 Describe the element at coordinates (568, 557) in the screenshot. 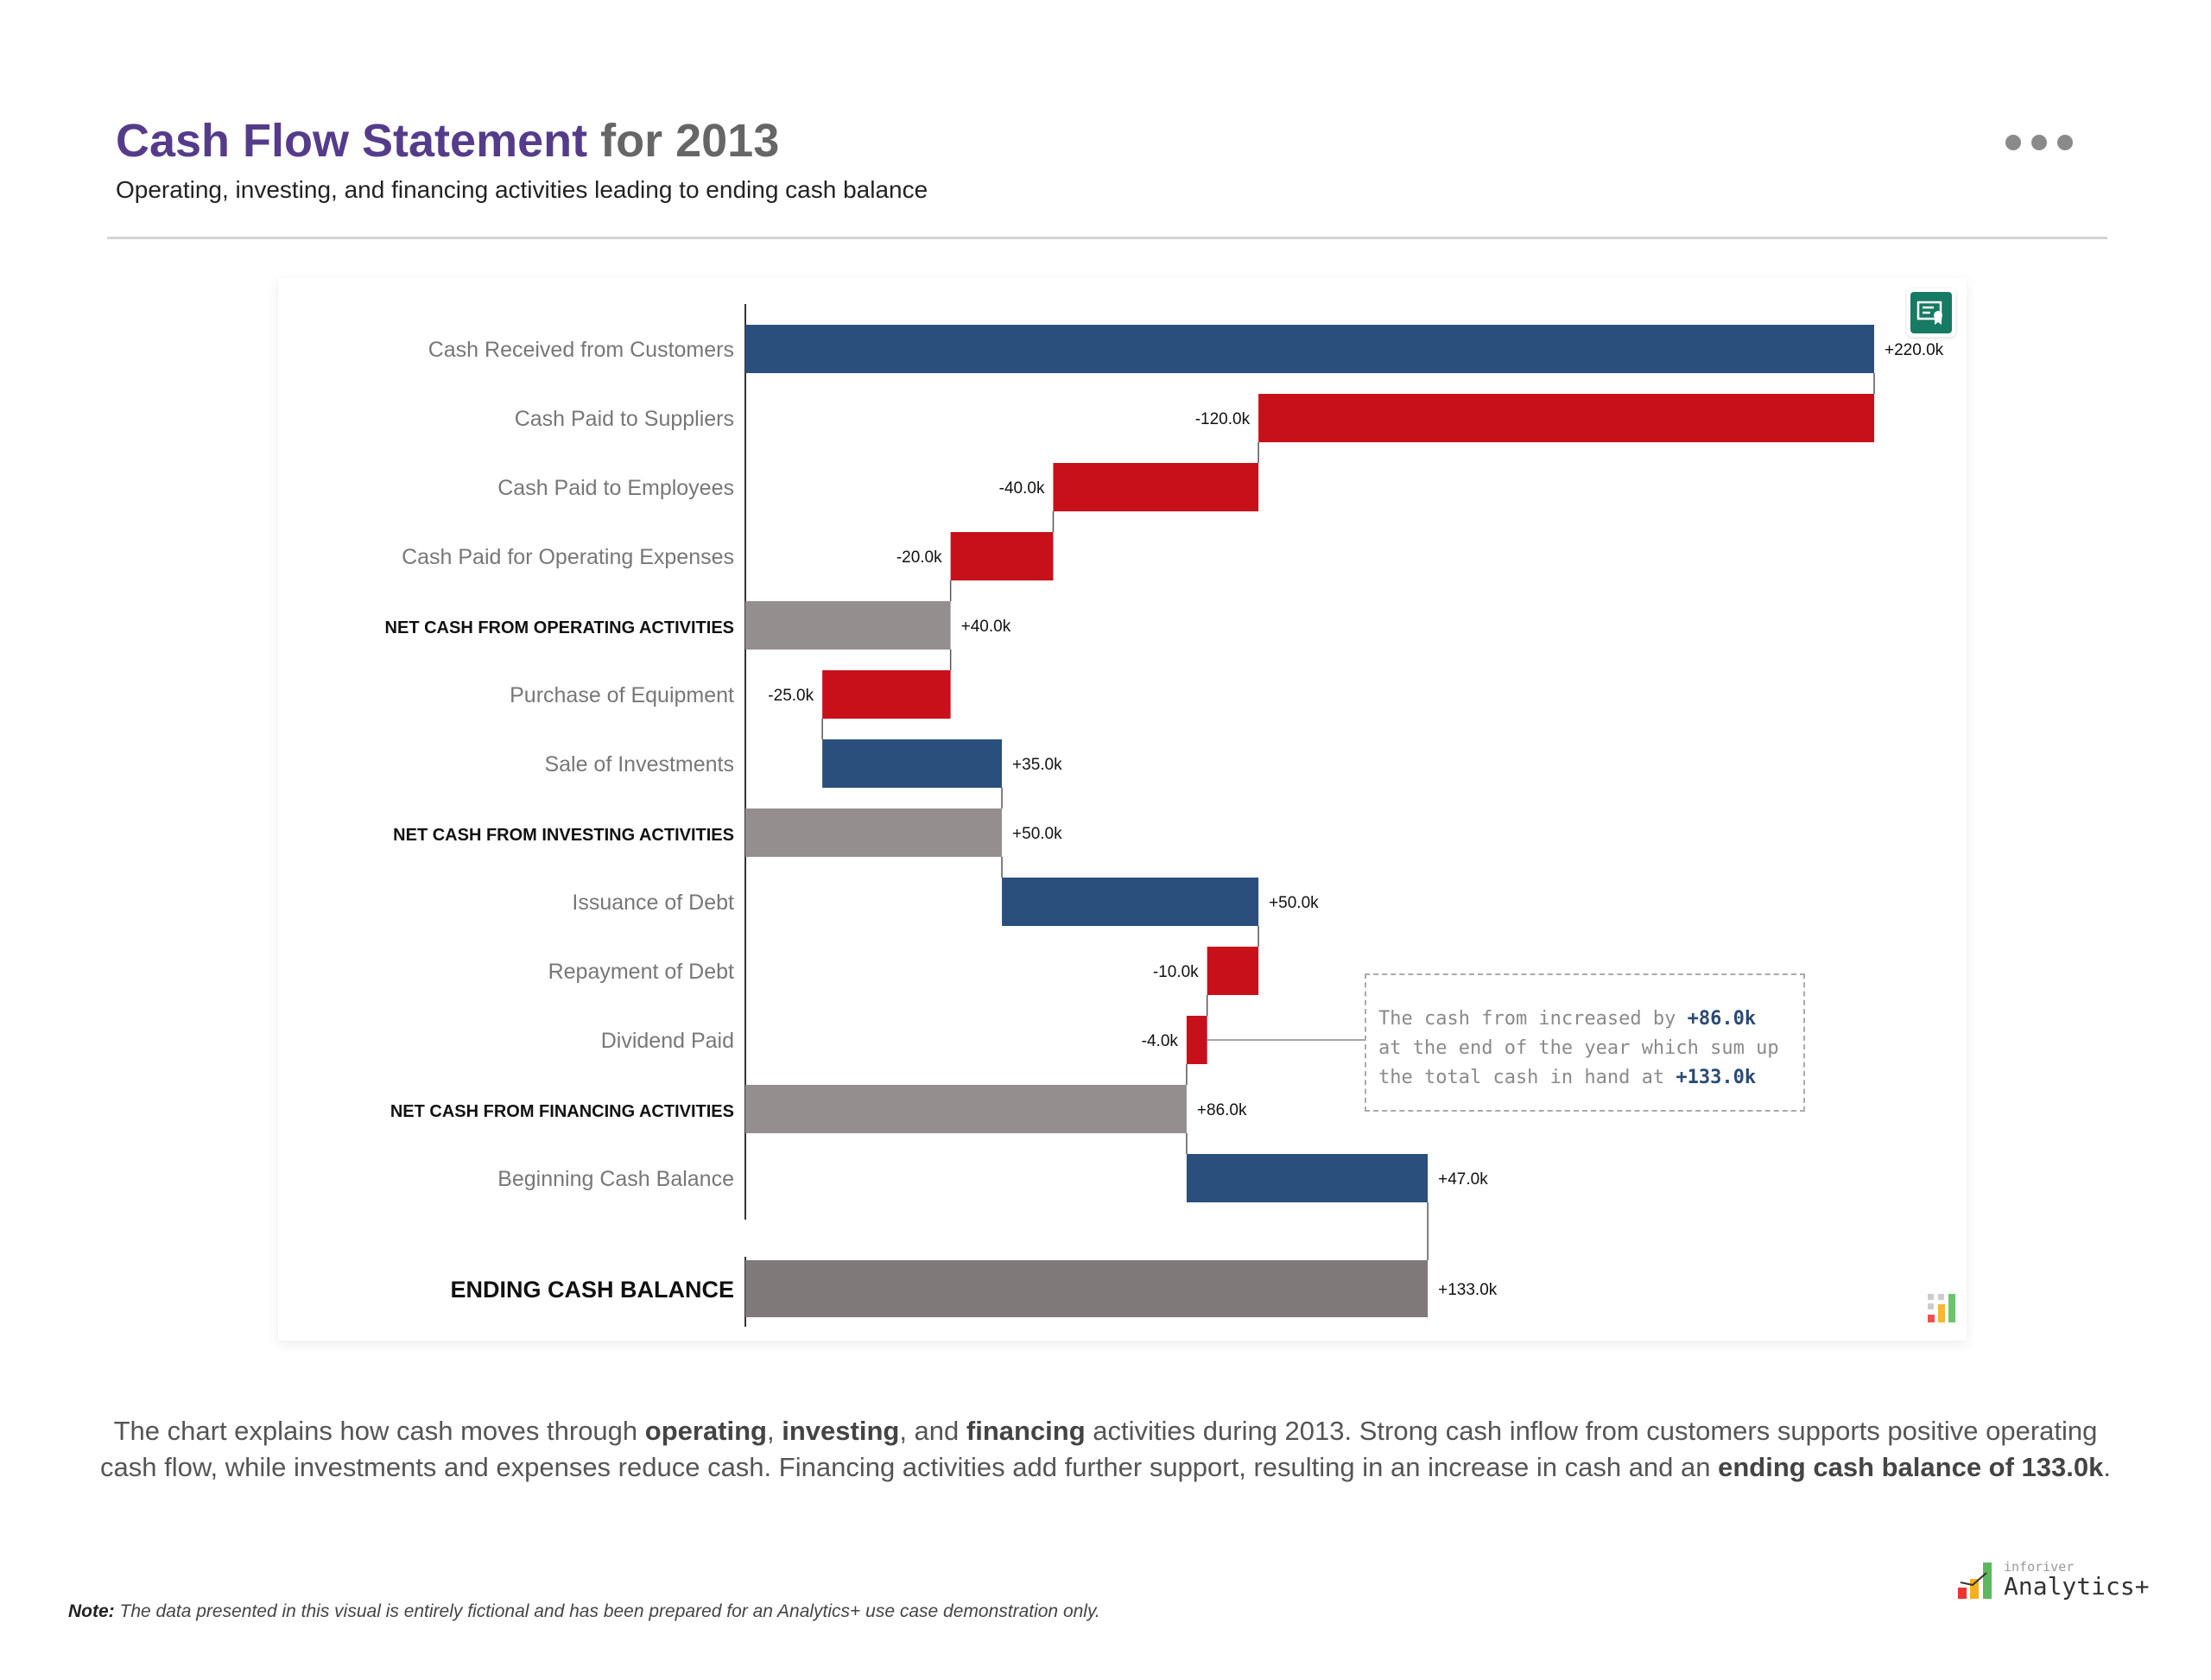

I see `category-label: Cash Paid for Operating Expenses` at that location.